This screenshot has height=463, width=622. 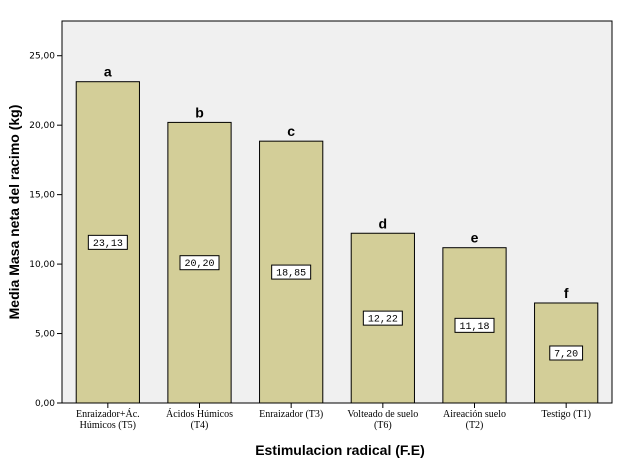 What do you see at coordinates (45, 230) in the screenshot?
I see `y-axis: 0,00 5,00 10,00 15,00 20,00 25,00` at bounding box center [45, 230].